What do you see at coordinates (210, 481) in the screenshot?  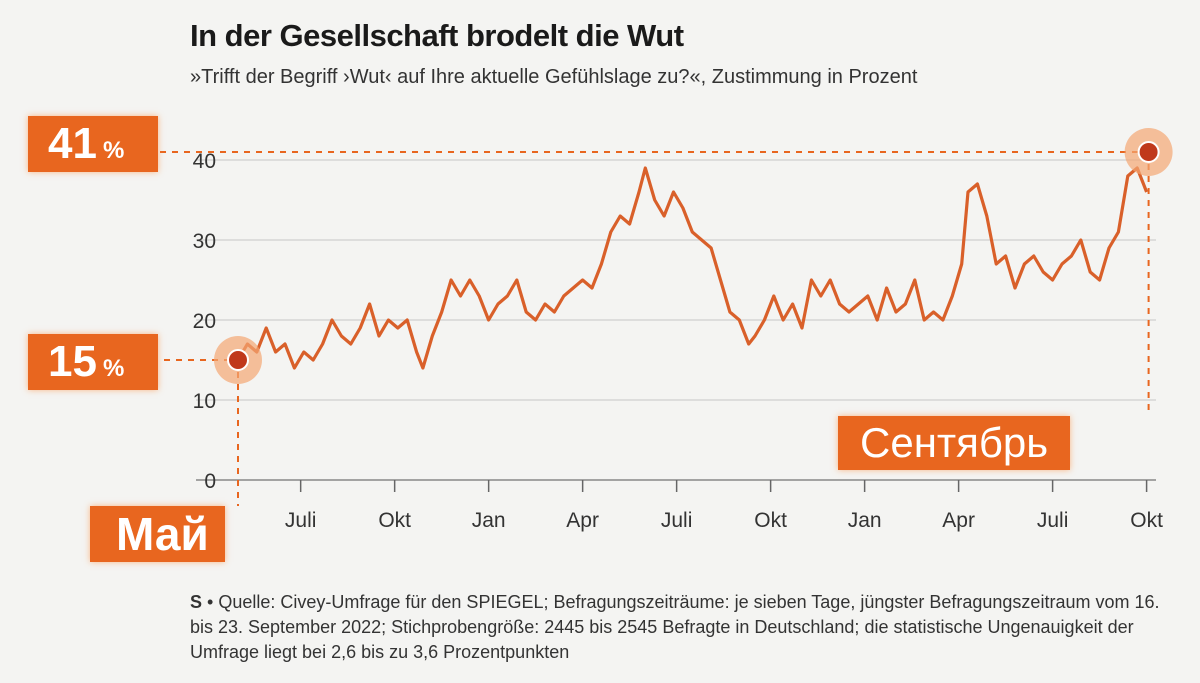 I see `y-tick-label: 0` at bounding box center [210, 481].